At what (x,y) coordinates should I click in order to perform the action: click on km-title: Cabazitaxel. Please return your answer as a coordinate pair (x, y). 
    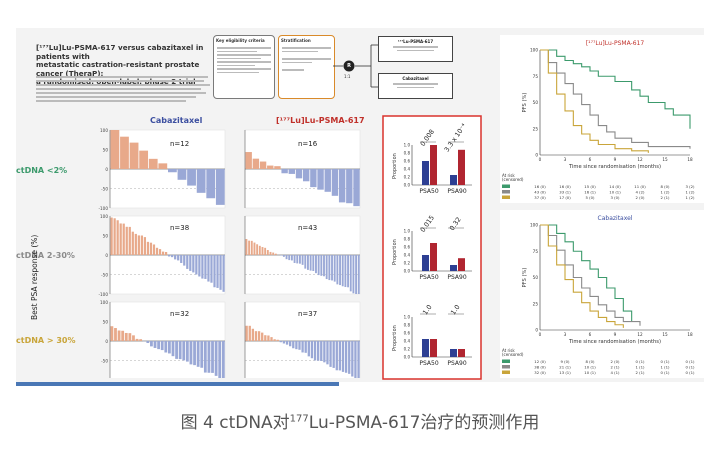
    Looking at the image, I should click on (615, 218).